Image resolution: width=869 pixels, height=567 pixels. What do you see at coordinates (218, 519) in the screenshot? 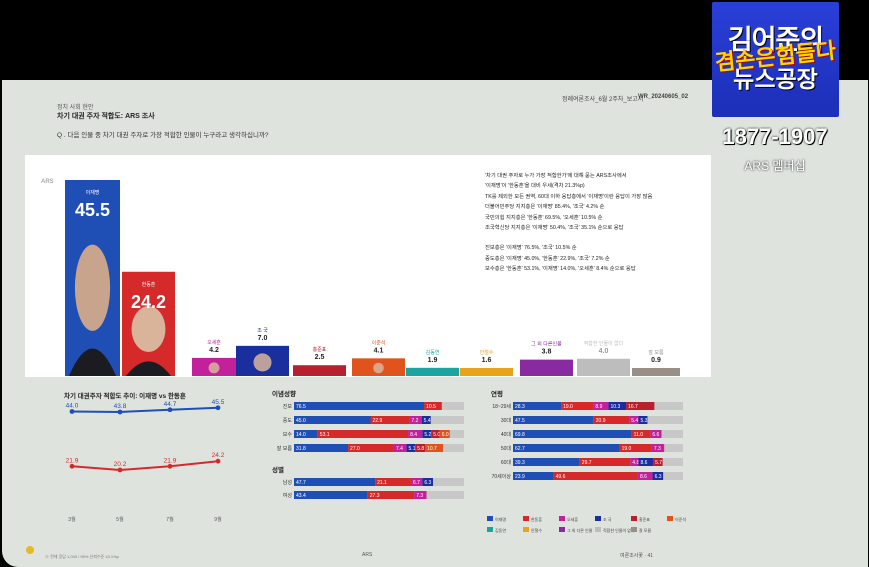
I see `trend-x-tick: 9월` at bounding box center [218, 519].